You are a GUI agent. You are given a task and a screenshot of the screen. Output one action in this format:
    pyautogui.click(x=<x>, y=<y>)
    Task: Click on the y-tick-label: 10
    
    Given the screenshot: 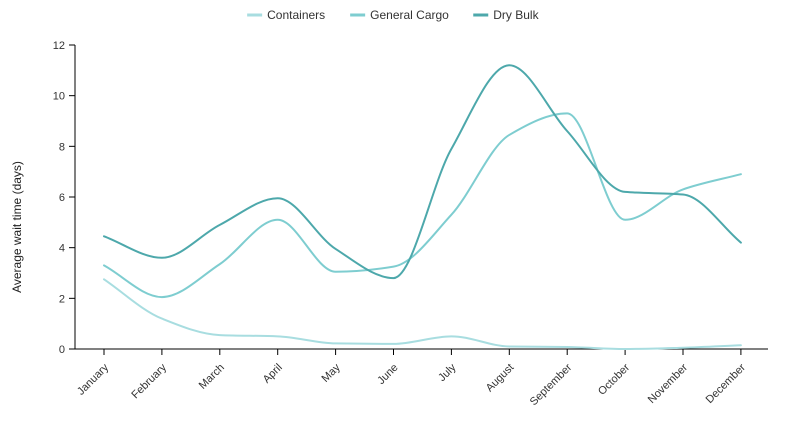 What is the action you would take?
    pyautogui.click(x=59, y=97)
    